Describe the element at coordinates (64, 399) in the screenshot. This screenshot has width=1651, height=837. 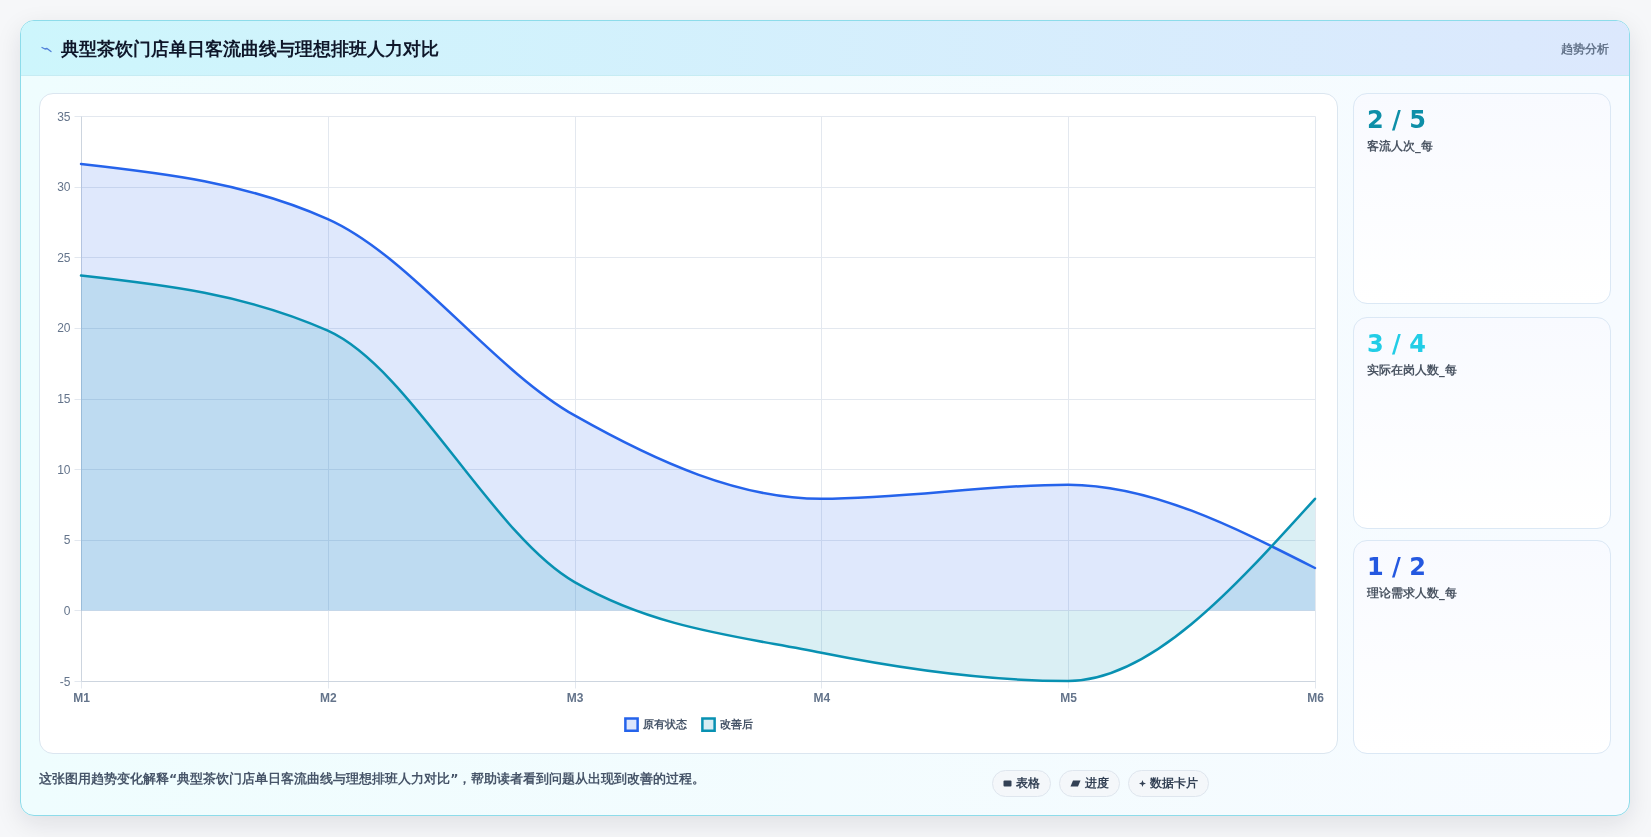
I see `y-tick-label: 15` at that location.